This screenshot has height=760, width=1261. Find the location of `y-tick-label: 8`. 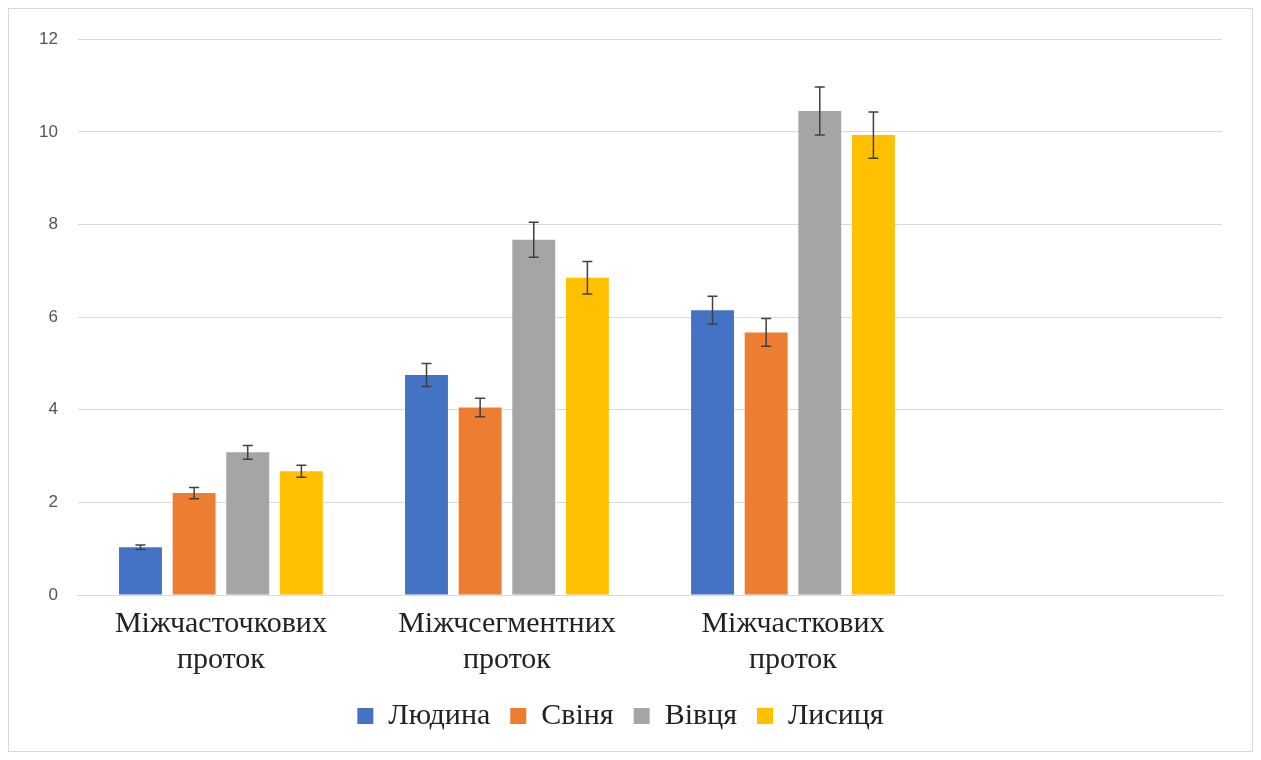

y-tick-label: 8 is located at coordinates (53, 224).